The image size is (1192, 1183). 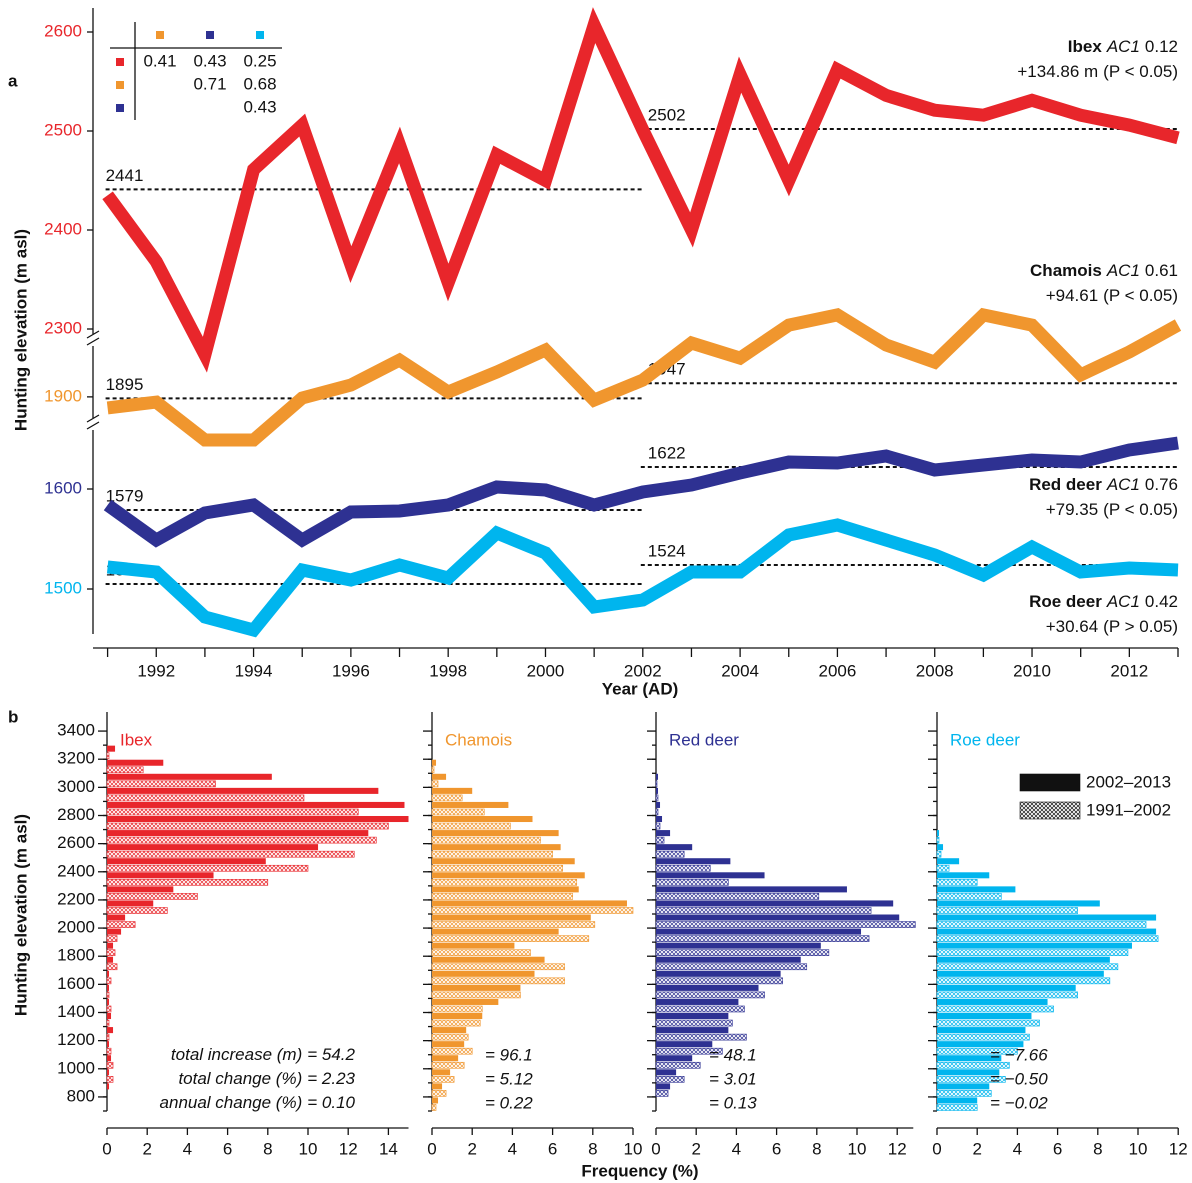 I want to click on table-key, so click(x=160, y=35).